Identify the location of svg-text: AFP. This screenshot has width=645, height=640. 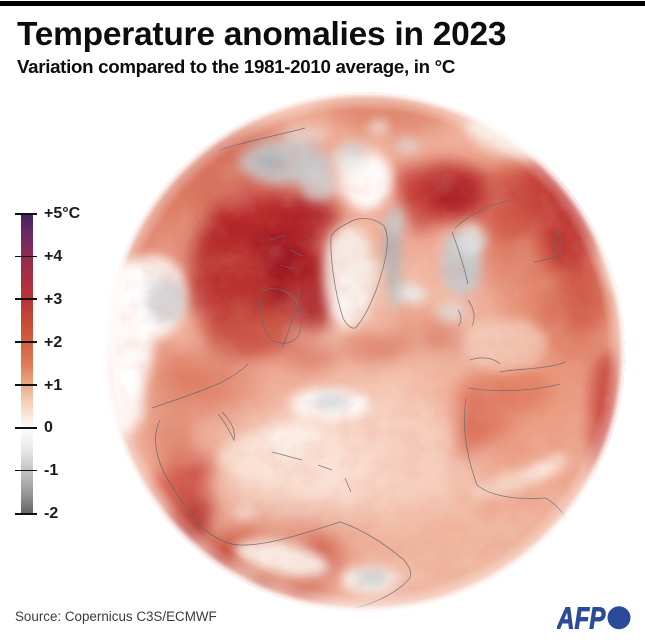
(581, 617).